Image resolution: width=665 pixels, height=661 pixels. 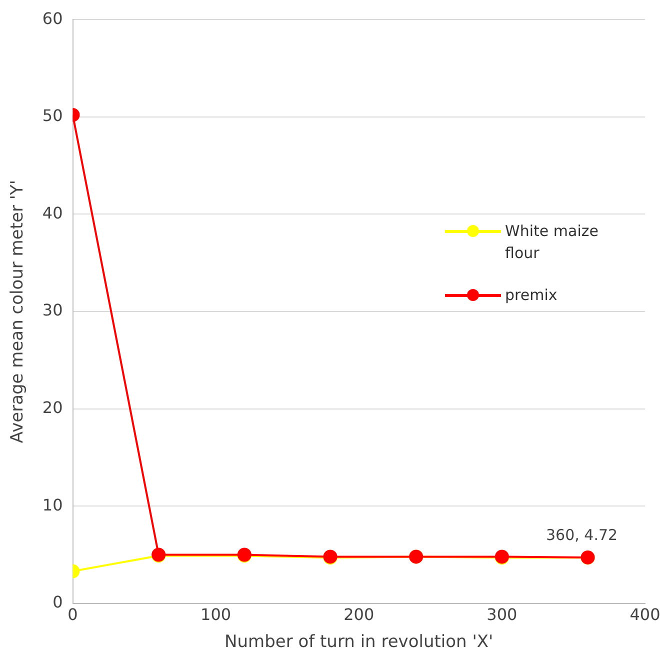 I want to click on x-tick-label: 200, so click(x=359, y=614).